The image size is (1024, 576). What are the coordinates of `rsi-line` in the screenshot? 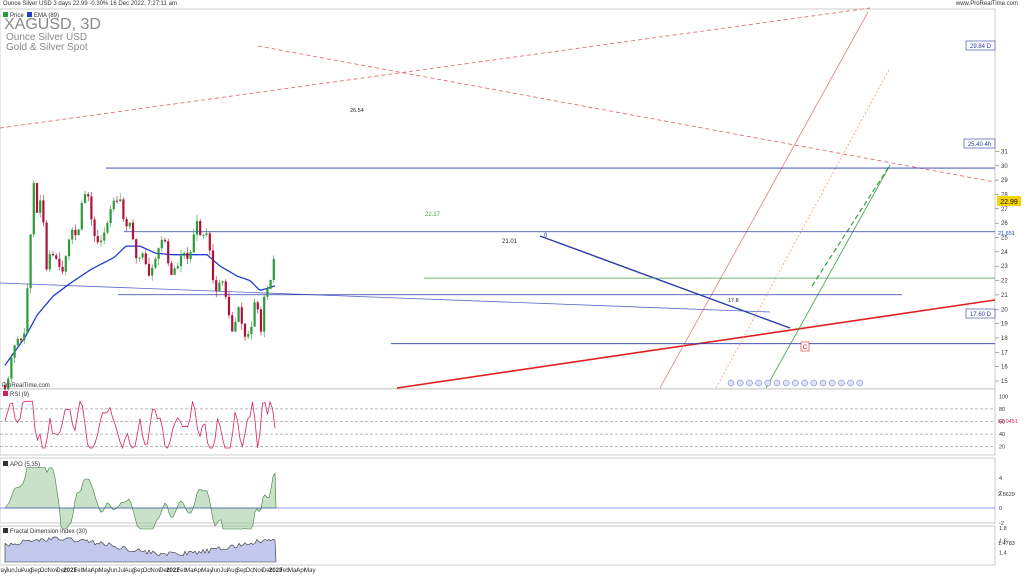 It's located at (140, 425).